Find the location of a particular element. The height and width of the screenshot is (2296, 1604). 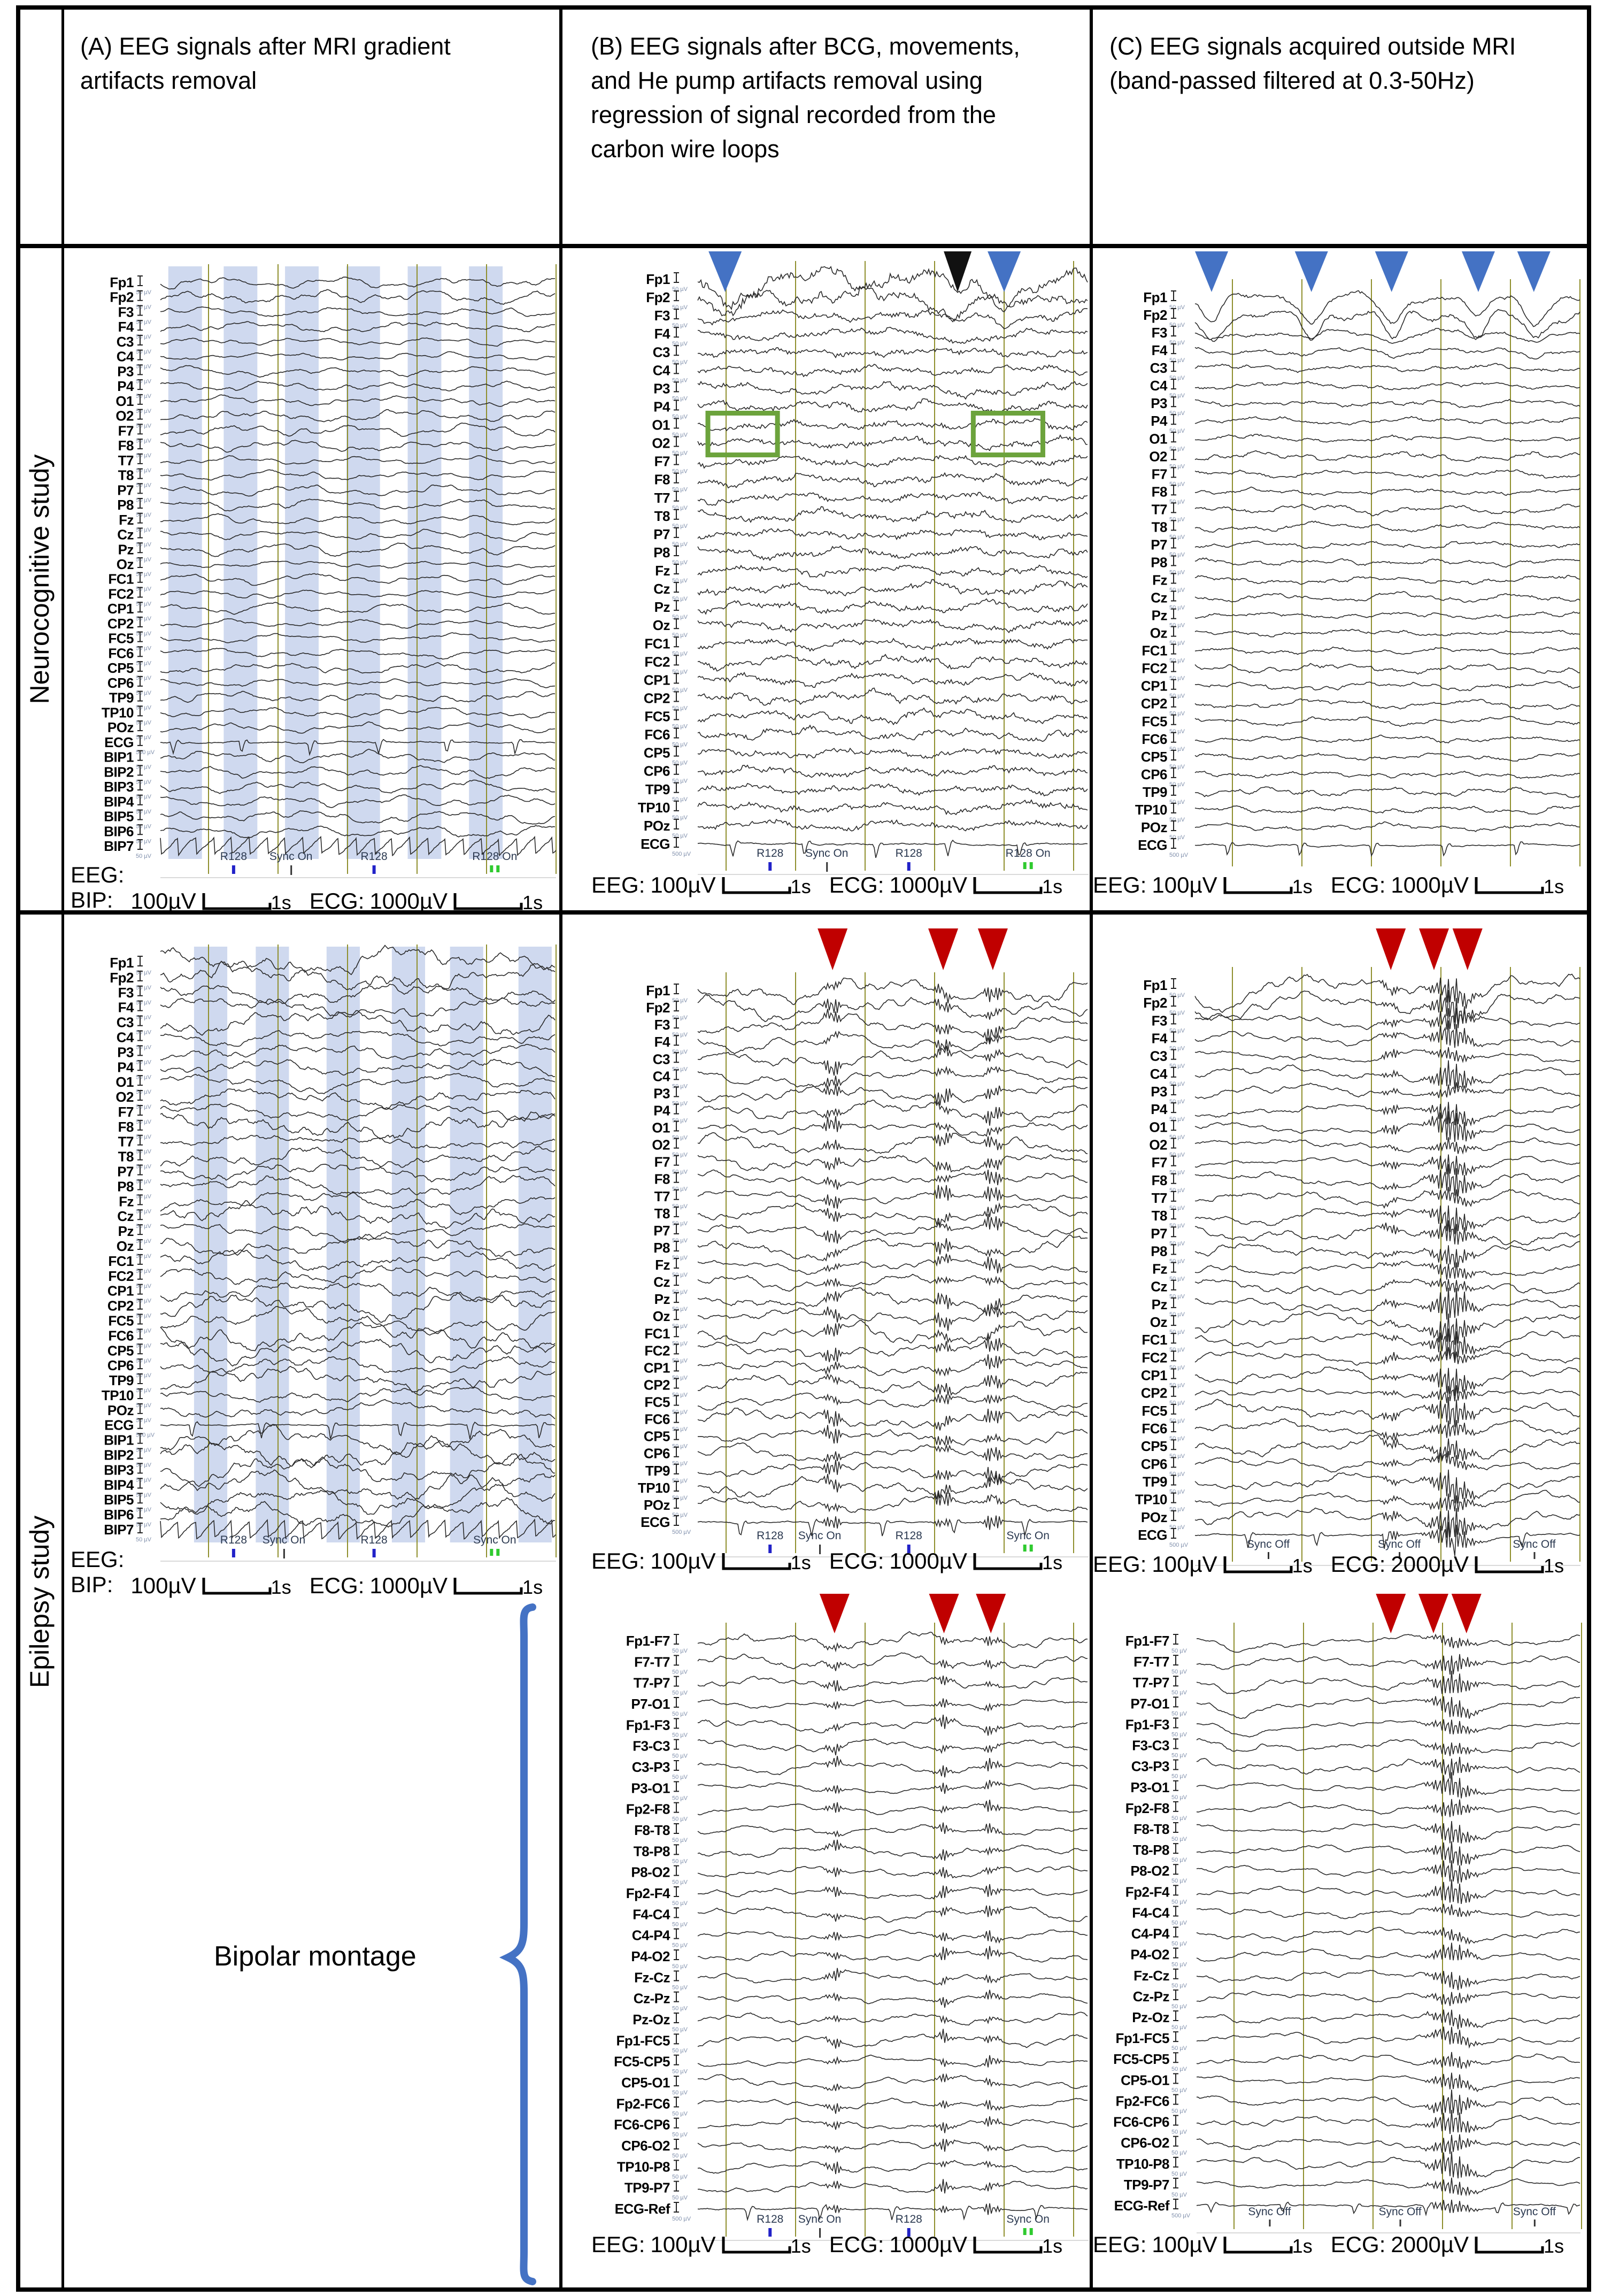

channel-label: F8-T8 is located at coordinates (652, 1830).